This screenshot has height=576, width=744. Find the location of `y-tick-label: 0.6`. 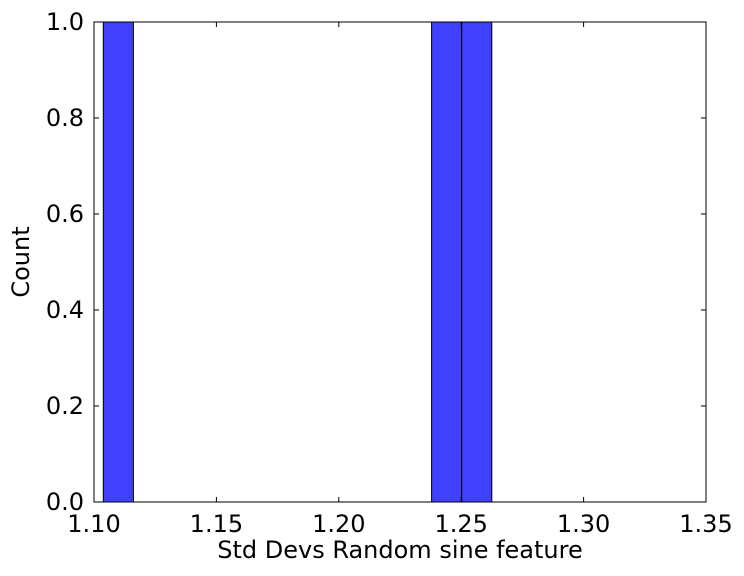

y-tick-label: 0.6 is located at coordinates (65, 214).